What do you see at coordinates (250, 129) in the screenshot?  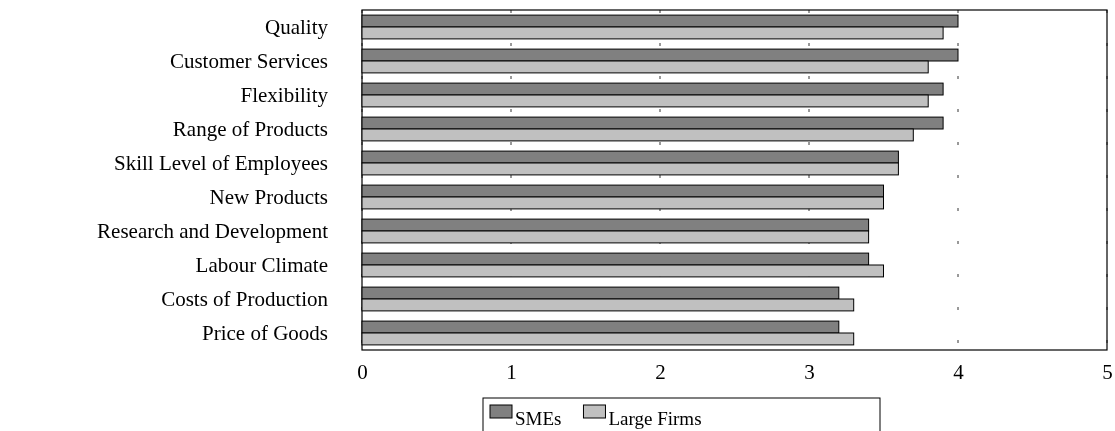 I see `y-tick-label: Range of Products` at bounding box center [250, 129].